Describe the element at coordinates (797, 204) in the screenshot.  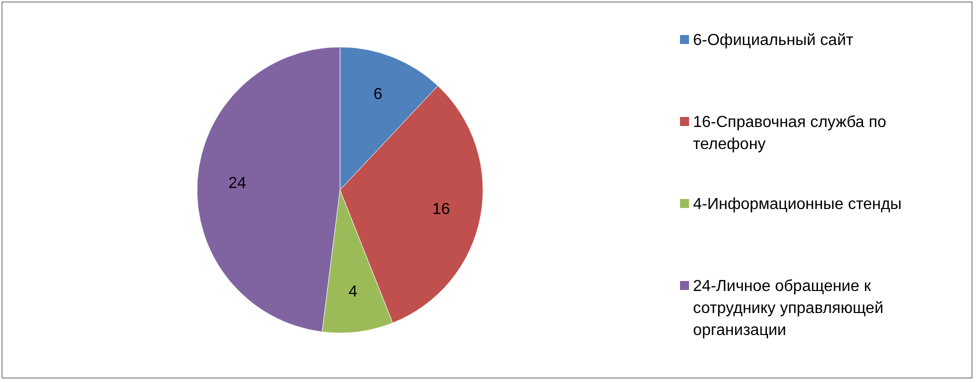
I see `legend-label: 4-Информационные стенды` at that location.